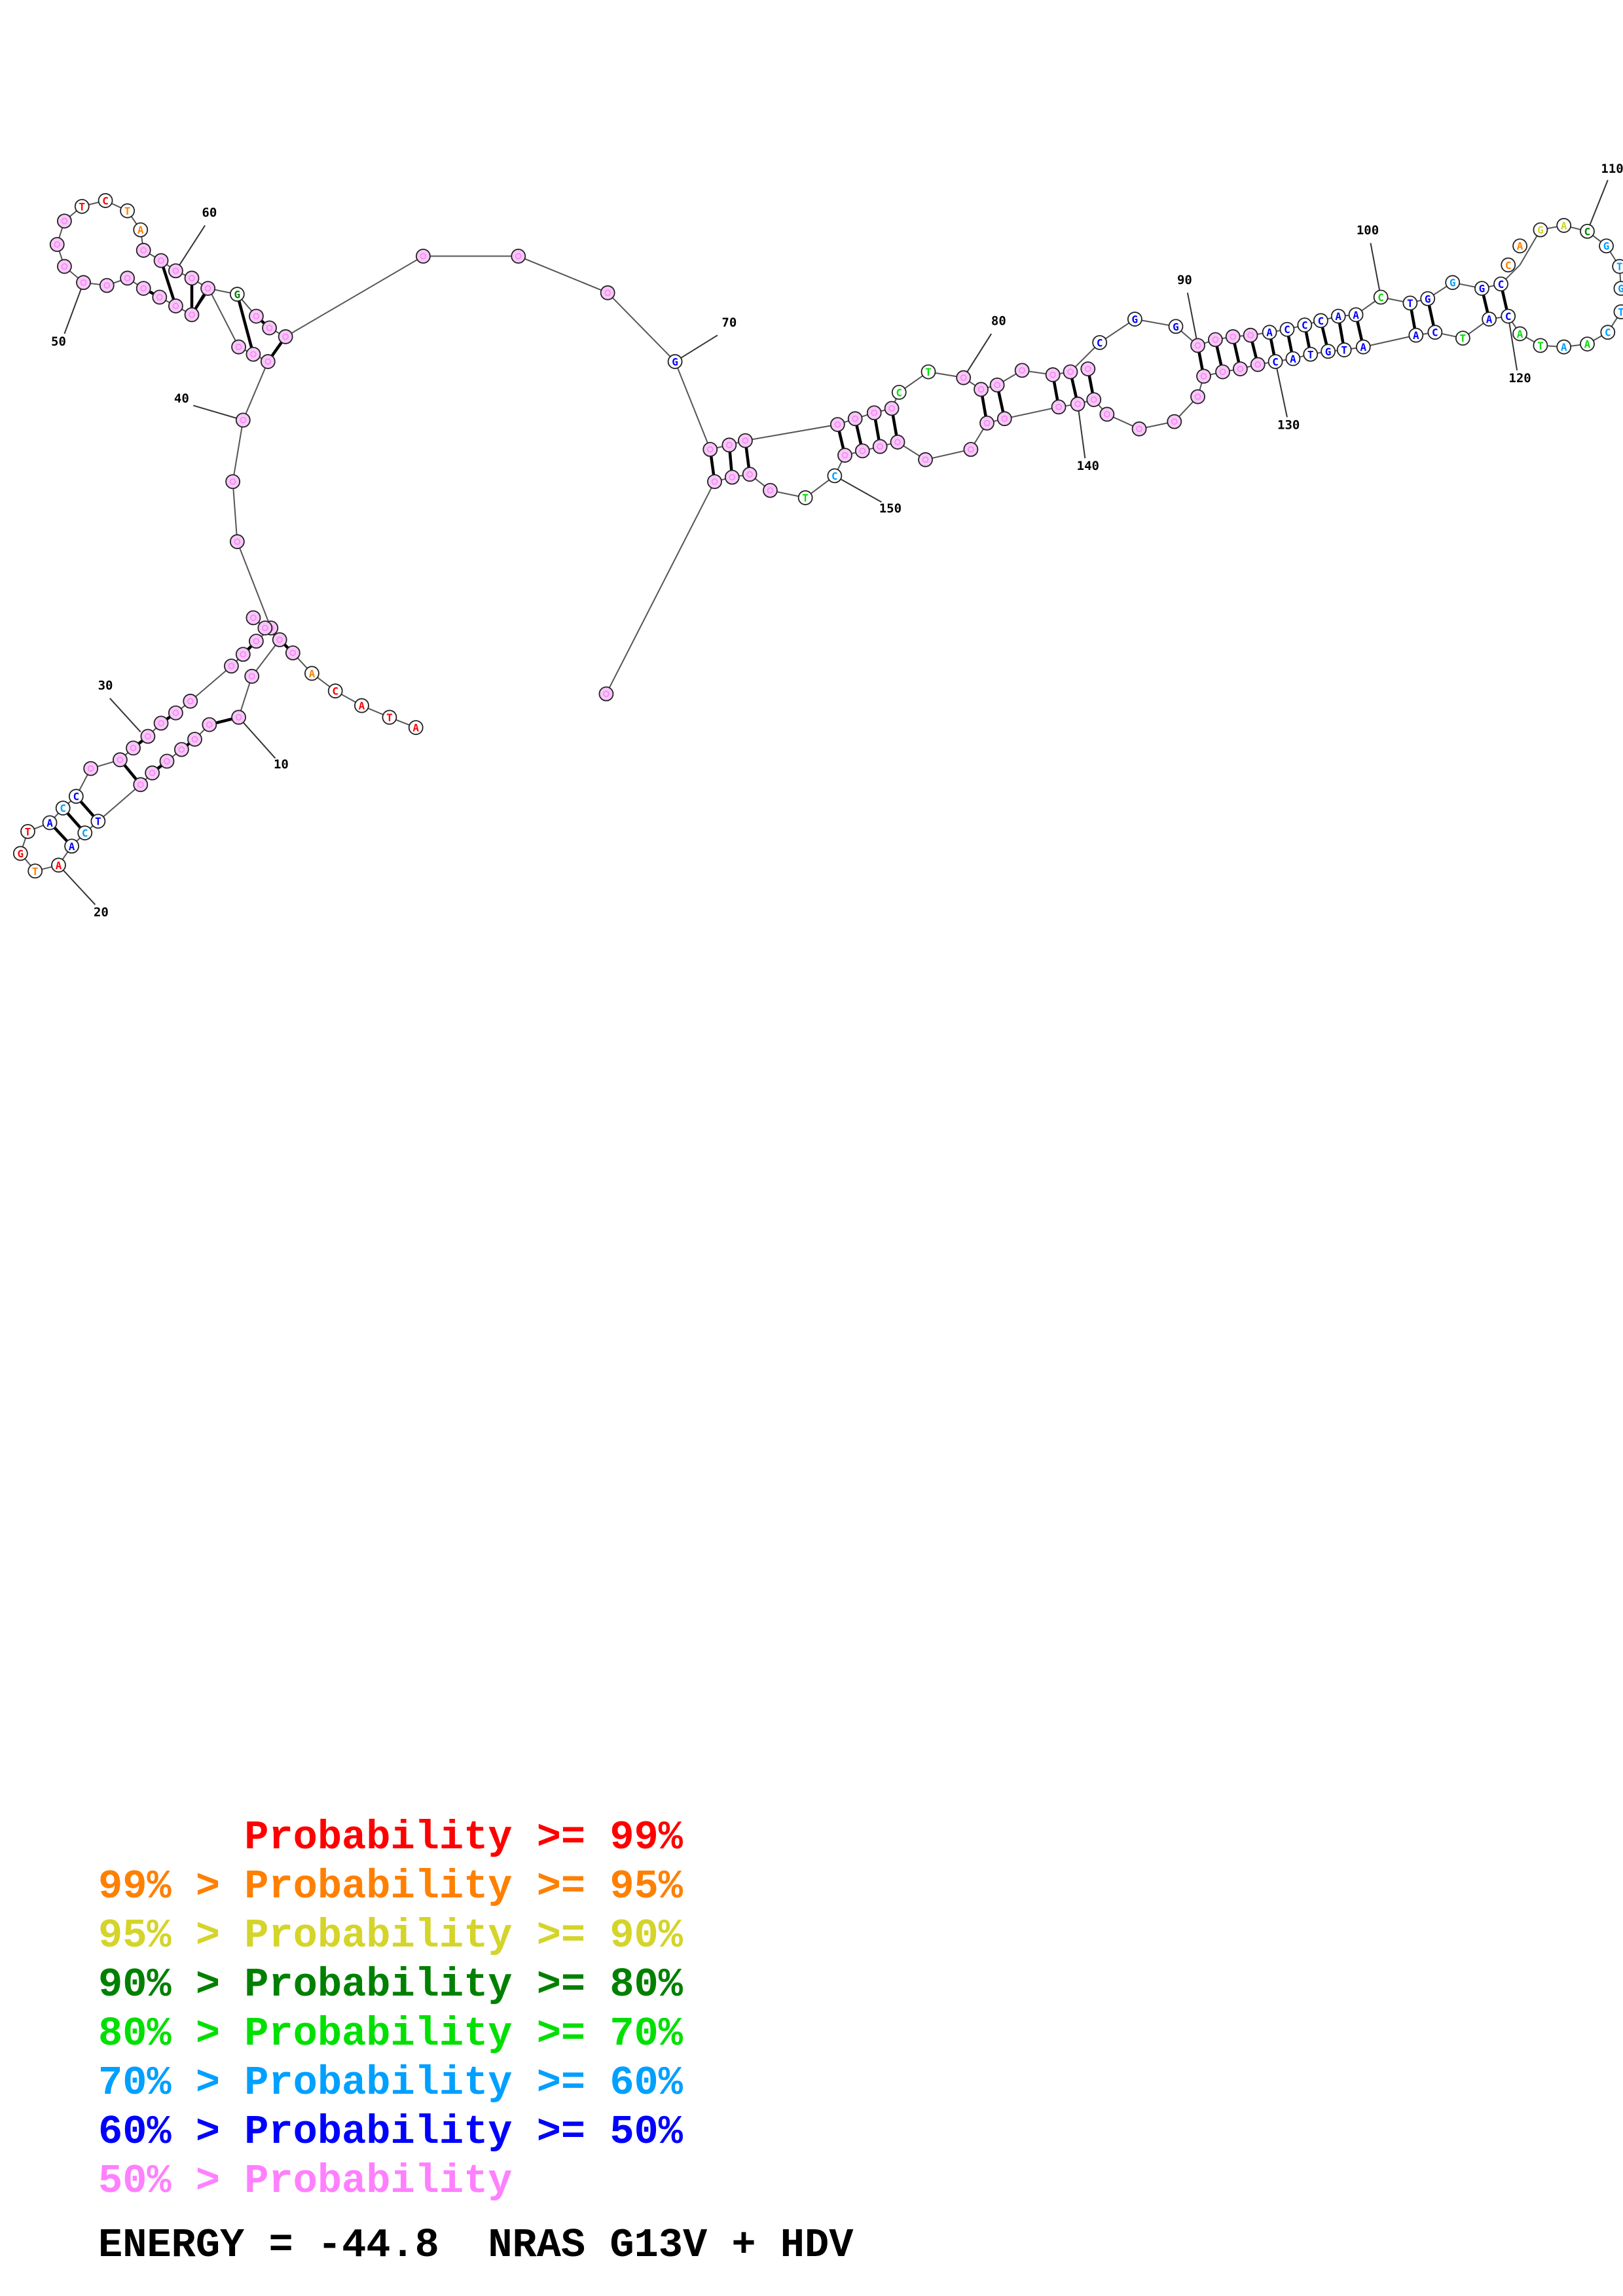  Describe the element at coordinates (953, 337) in the screenshot. I see `backbone-segment` at that location.